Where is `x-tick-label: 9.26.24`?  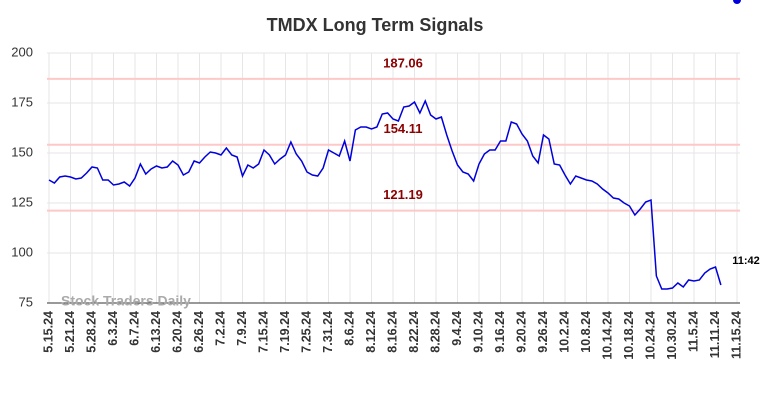 x-tick-label: 9.26.24 is located at coordinates (543, 332).